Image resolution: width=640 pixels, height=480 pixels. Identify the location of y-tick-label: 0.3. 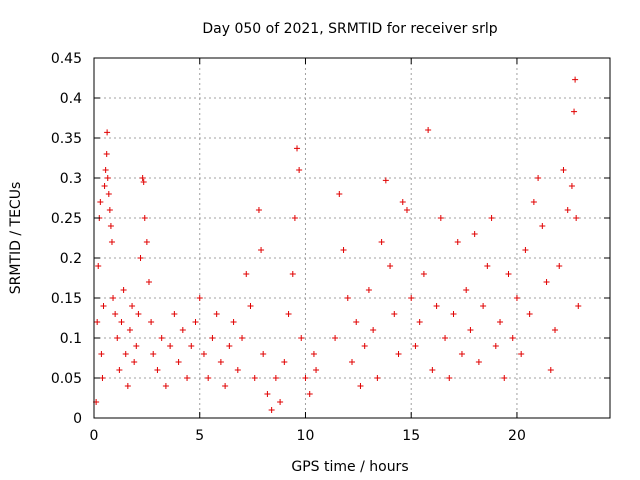
(71, 179).